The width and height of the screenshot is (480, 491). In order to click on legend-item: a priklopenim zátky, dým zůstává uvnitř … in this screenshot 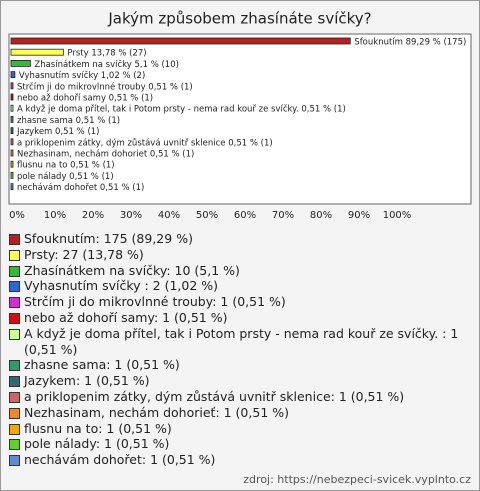, I will do `click(240, 397)`.